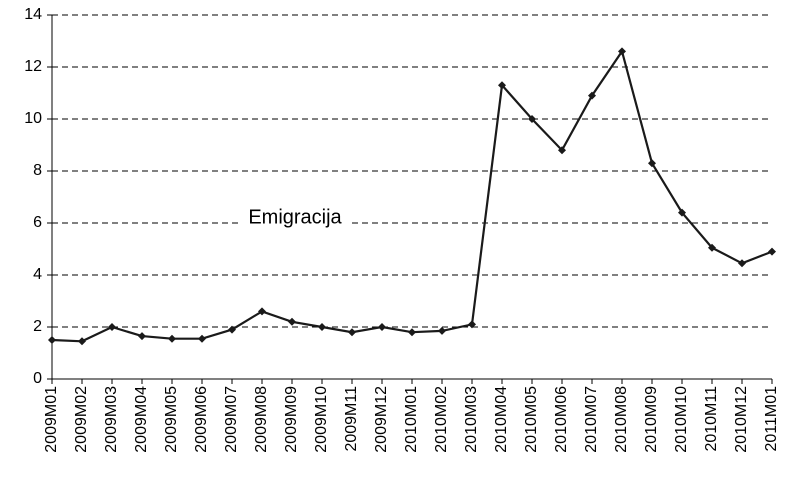  Describe the element at coordinates (591, 419) in the screenshot. I see `x-tick-label: 2010M07` at that location.